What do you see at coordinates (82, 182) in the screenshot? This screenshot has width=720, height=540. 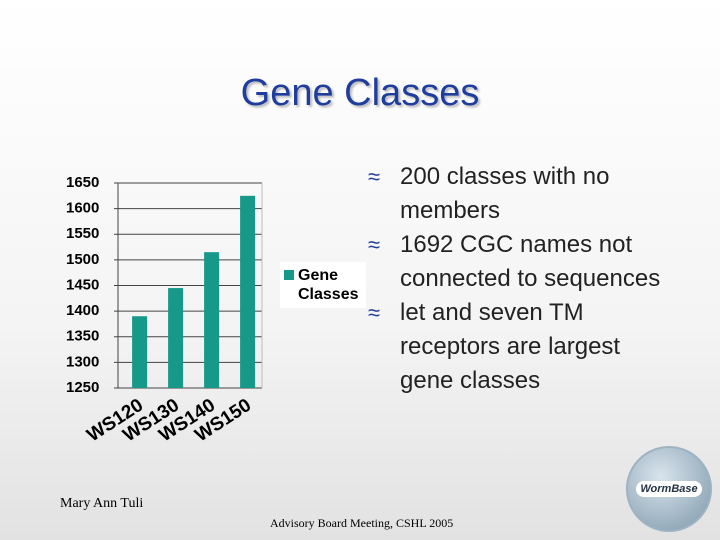 I see `y-tick-label: 1650` at bounding box center [82, 182].